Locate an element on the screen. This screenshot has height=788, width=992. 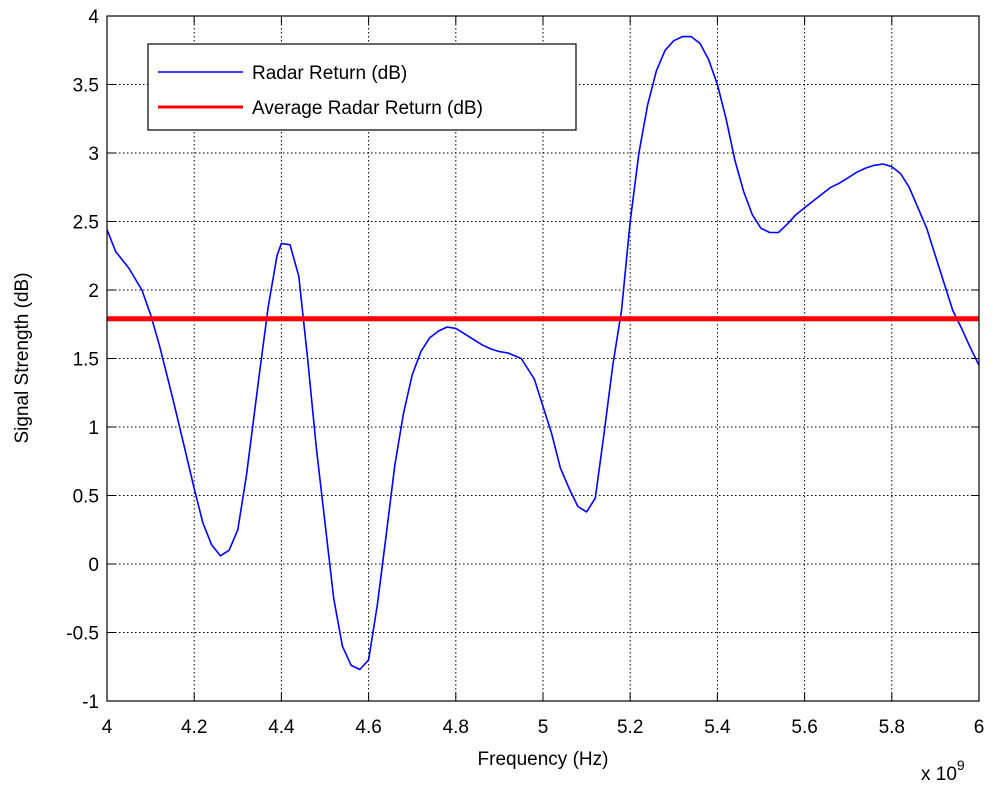
y-tick-label: 3.5 is located at coordinates (86, 86).